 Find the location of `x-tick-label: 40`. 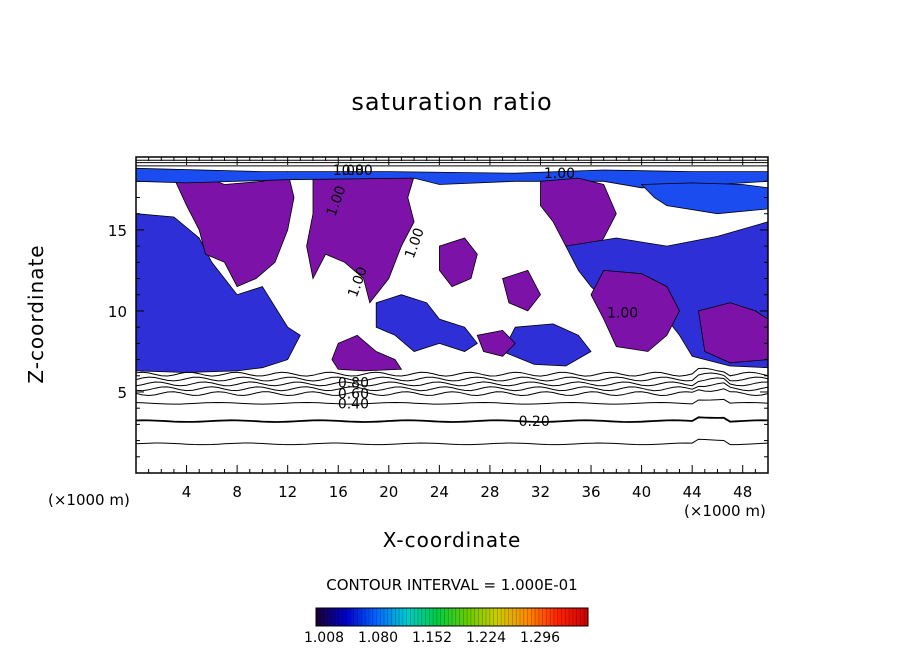

x-tick-label: 40 is located at coordinates (641, 492).